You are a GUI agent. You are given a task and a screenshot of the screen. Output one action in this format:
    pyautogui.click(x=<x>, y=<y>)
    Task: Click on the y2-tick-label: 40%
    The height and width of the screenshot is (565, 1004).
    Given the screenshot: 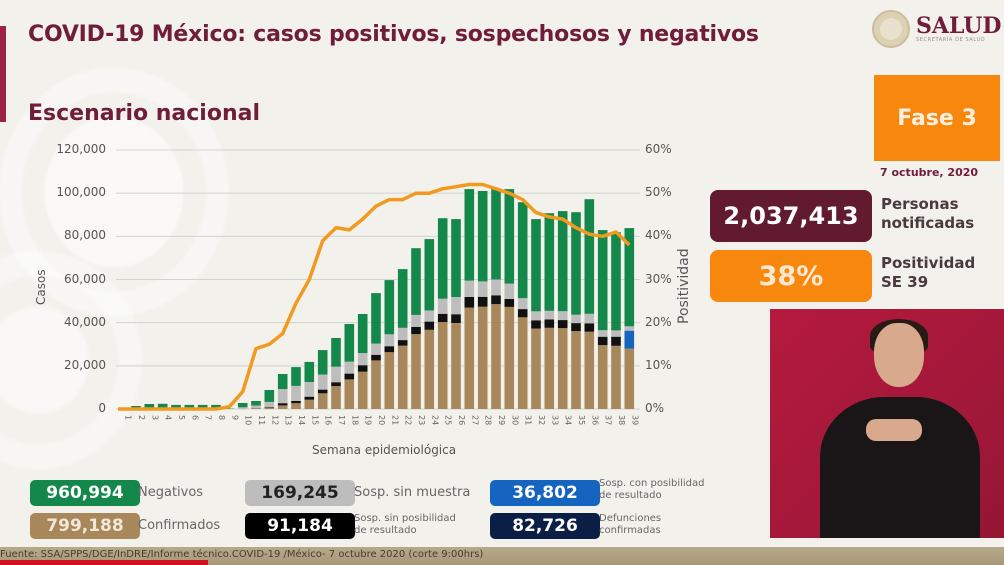 What is the action you would take?
    pyautogui.click(x=658, y=235)
    